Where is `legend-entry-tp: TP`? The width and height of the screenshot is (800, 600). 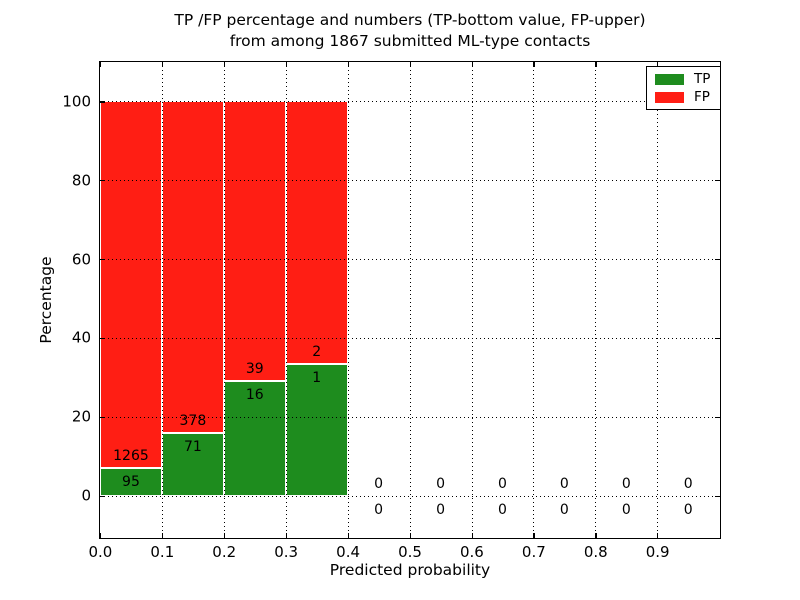 legend-entry-tp: TP is located at coordinates (683, 79).